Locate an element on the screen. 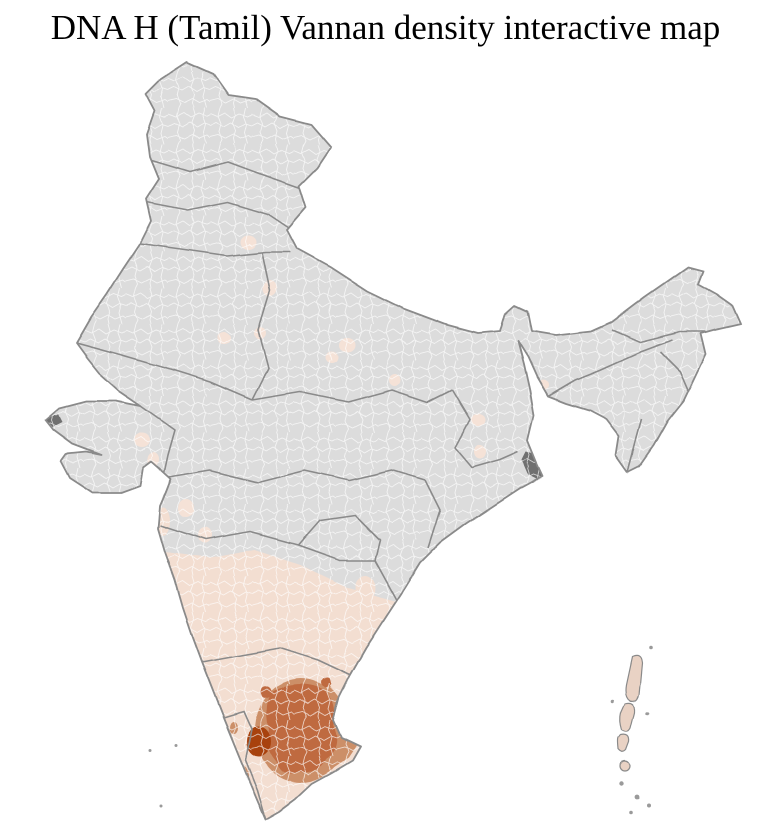 The image size is (771, 829). lakshadweep-islets is located at coordinates (163, 775).